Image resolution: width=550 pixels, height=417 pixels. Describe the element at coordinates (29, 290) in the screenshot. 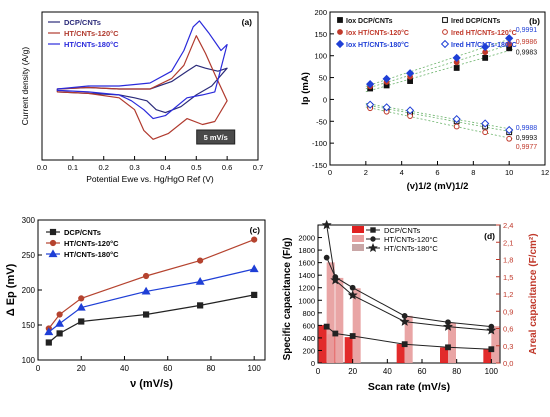

I see `panel-c-y-tick-label: 200` at that location.